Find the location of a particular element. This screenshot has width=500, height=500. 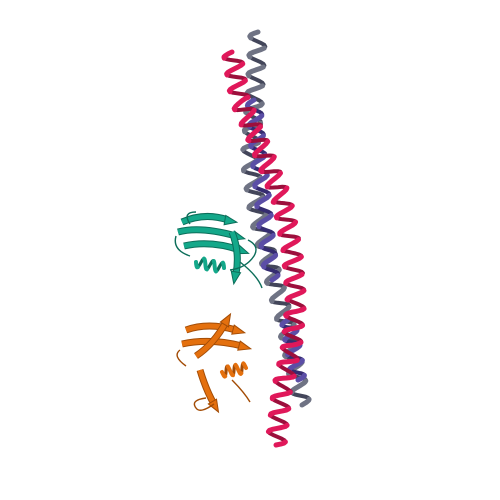

orange-globular-domain is located at coordinates (214, 363).